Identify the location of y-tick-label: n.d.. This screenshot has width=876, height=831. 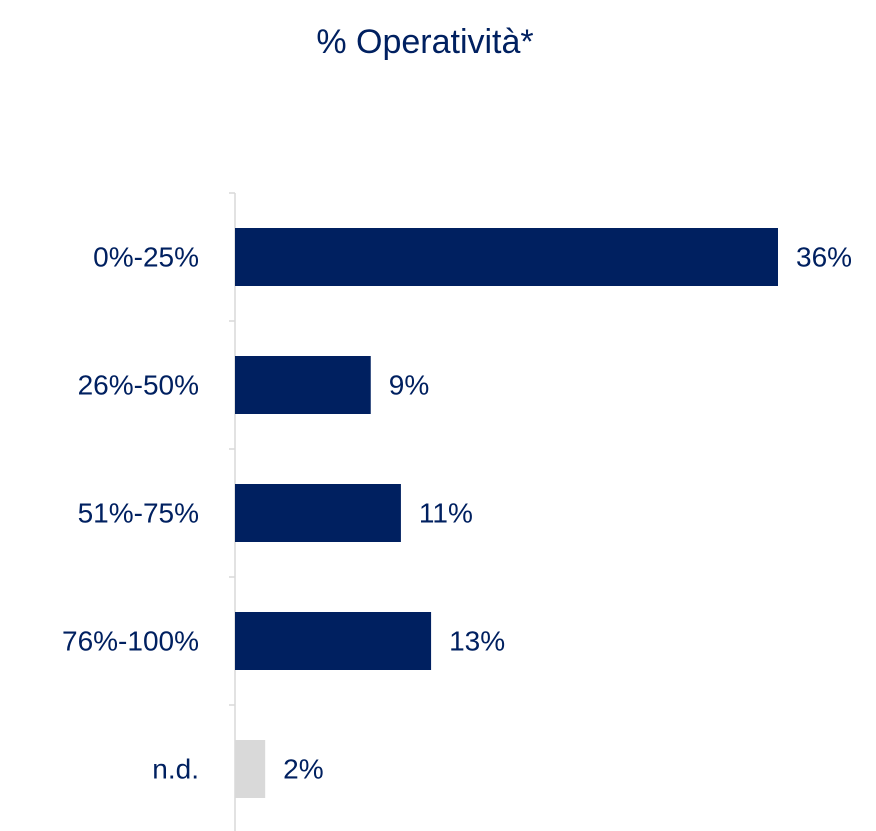
(175, 768).